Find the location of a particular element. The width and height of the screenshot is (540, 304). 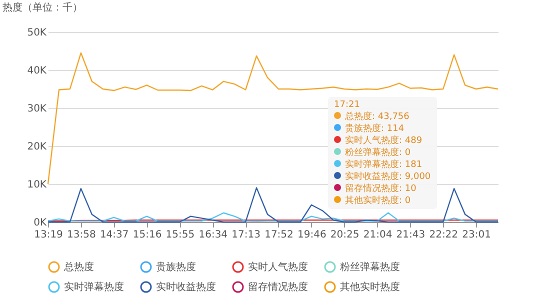

y-tick-label: 30K is located at coordinates (37, 109).